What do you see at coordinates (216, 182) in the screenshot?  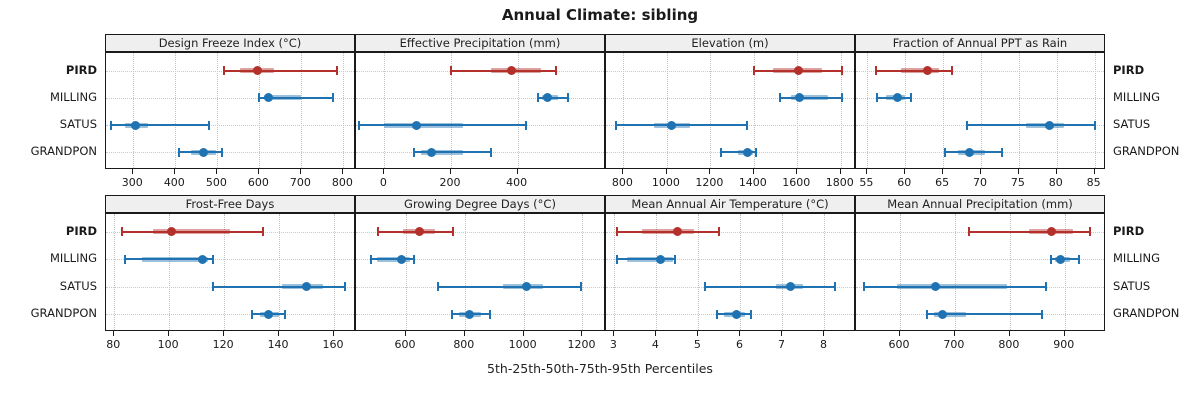 I see `axis-tick-label: 500` at bounding box center [216, 182].